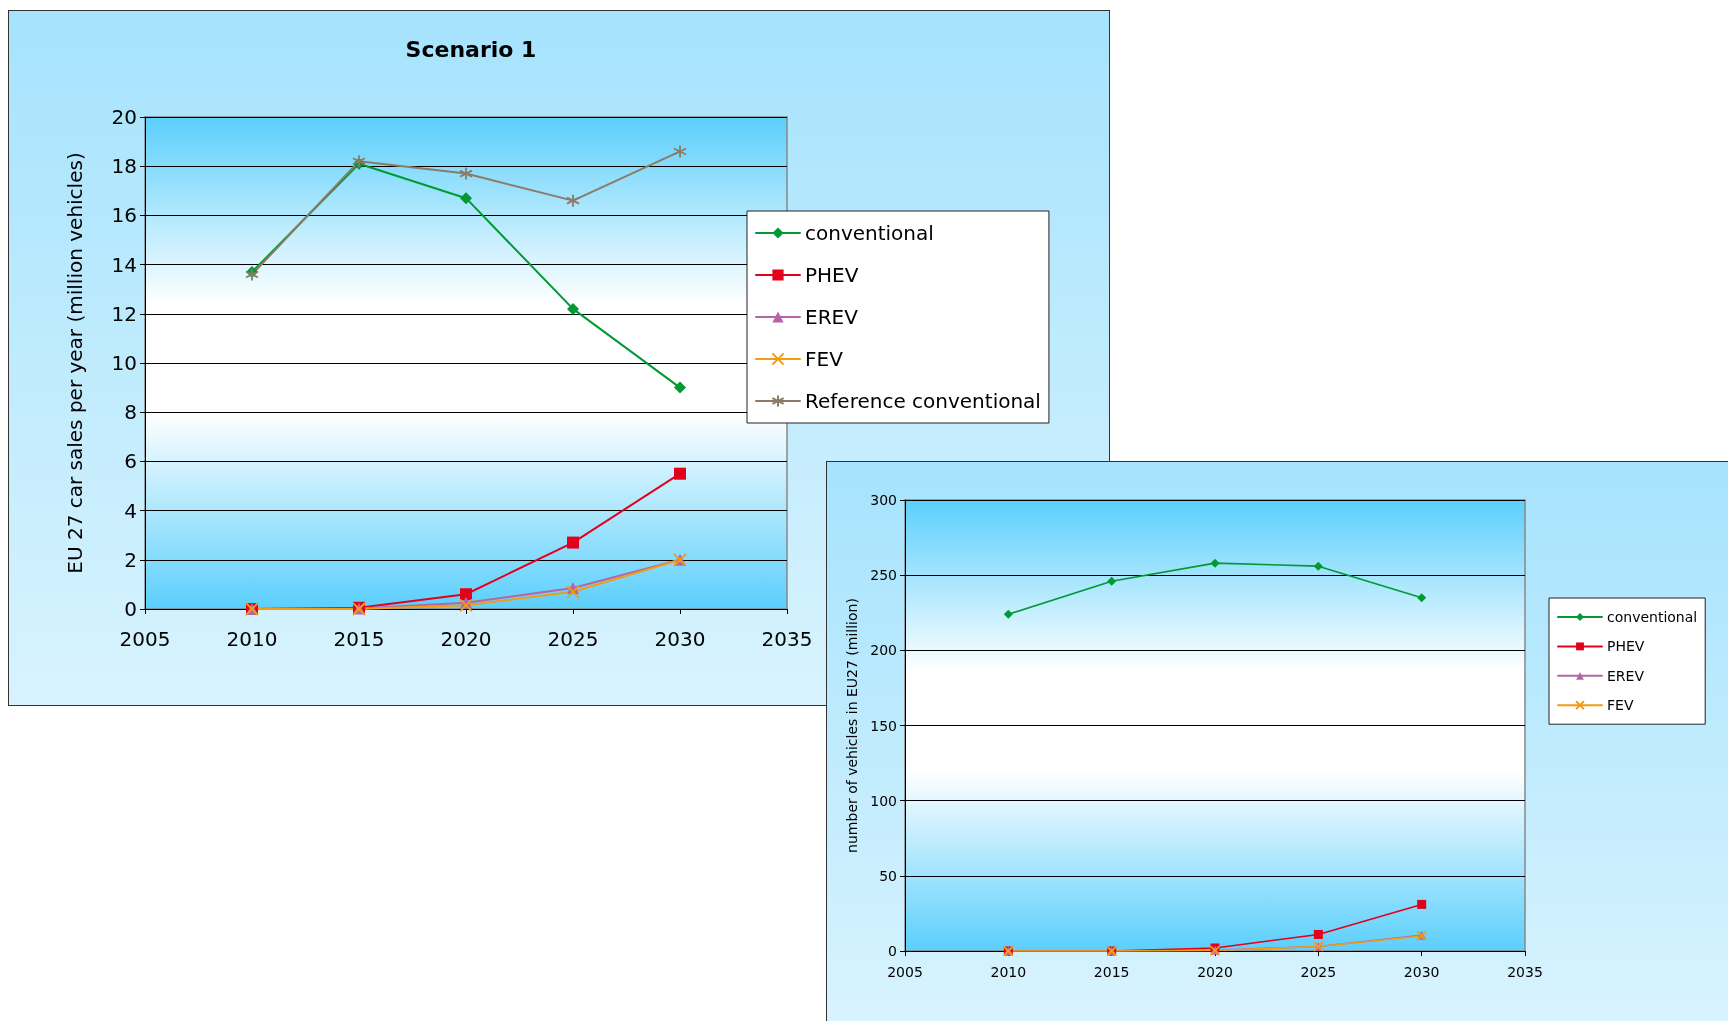 The height and width of the screenshot is (1021, 1728). I want to click on y-tick-label: 16, so click(124, 215).